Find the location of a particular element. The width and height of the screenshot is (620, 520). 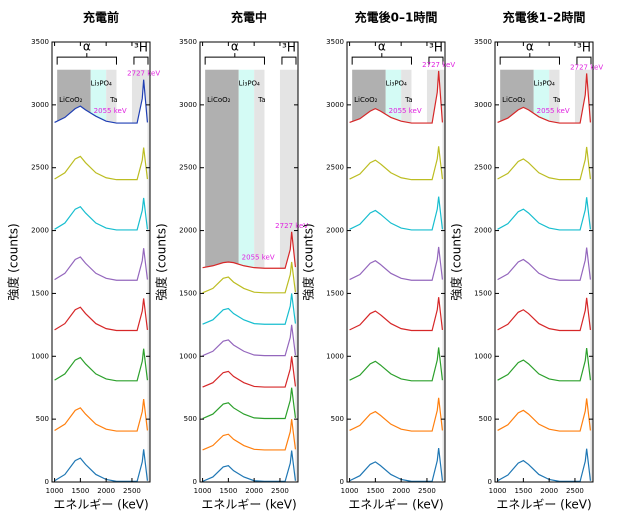

panel-title: 充電前 is located at coordinates (101, 17).